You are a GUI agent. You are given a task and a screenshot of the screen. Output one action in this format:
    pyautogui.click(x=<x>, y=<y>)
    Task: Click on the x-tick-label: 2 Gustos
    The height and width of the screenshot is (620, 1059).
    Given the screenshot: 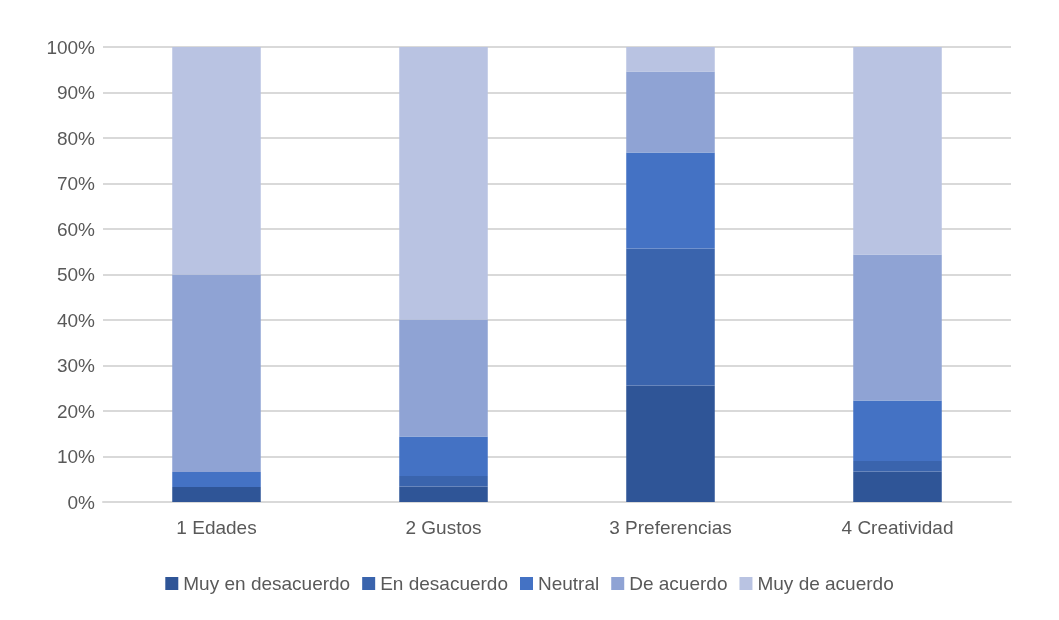 What is the action you would take?
    pyautogui.click(x=443, y=527)
    